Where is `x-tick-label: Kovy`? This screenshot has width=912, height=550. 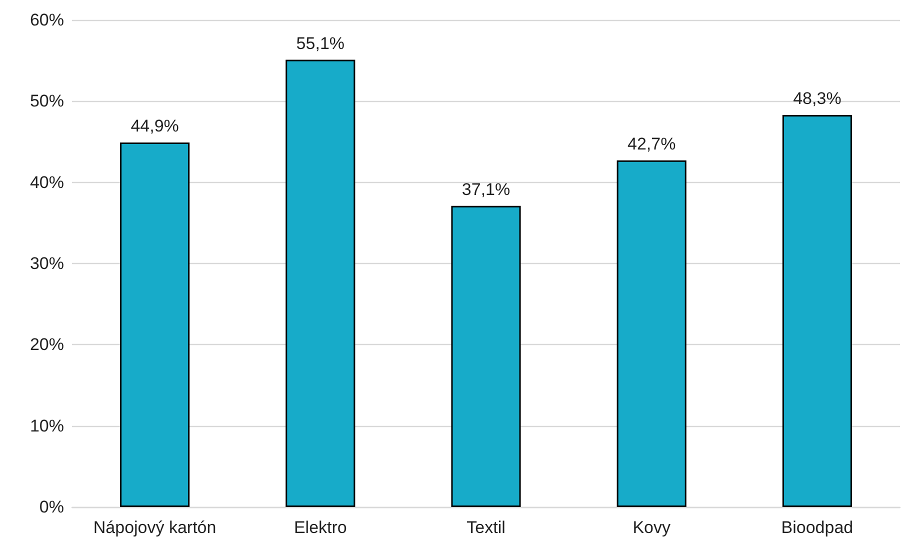 x-tick-label: Kovy is located at coordinates (651, 527).